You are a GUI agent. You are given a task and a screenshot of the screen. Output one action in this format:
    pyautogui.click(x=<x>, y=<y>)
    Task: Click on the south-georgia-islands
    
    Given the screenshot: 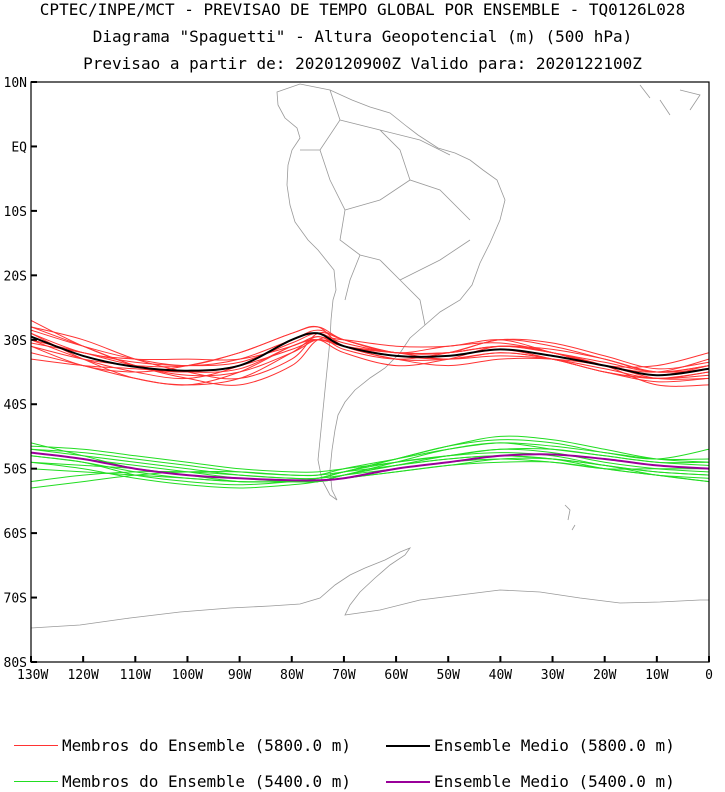 What is the action you would take?
    pyautogui.click(x=570, y=517)
    